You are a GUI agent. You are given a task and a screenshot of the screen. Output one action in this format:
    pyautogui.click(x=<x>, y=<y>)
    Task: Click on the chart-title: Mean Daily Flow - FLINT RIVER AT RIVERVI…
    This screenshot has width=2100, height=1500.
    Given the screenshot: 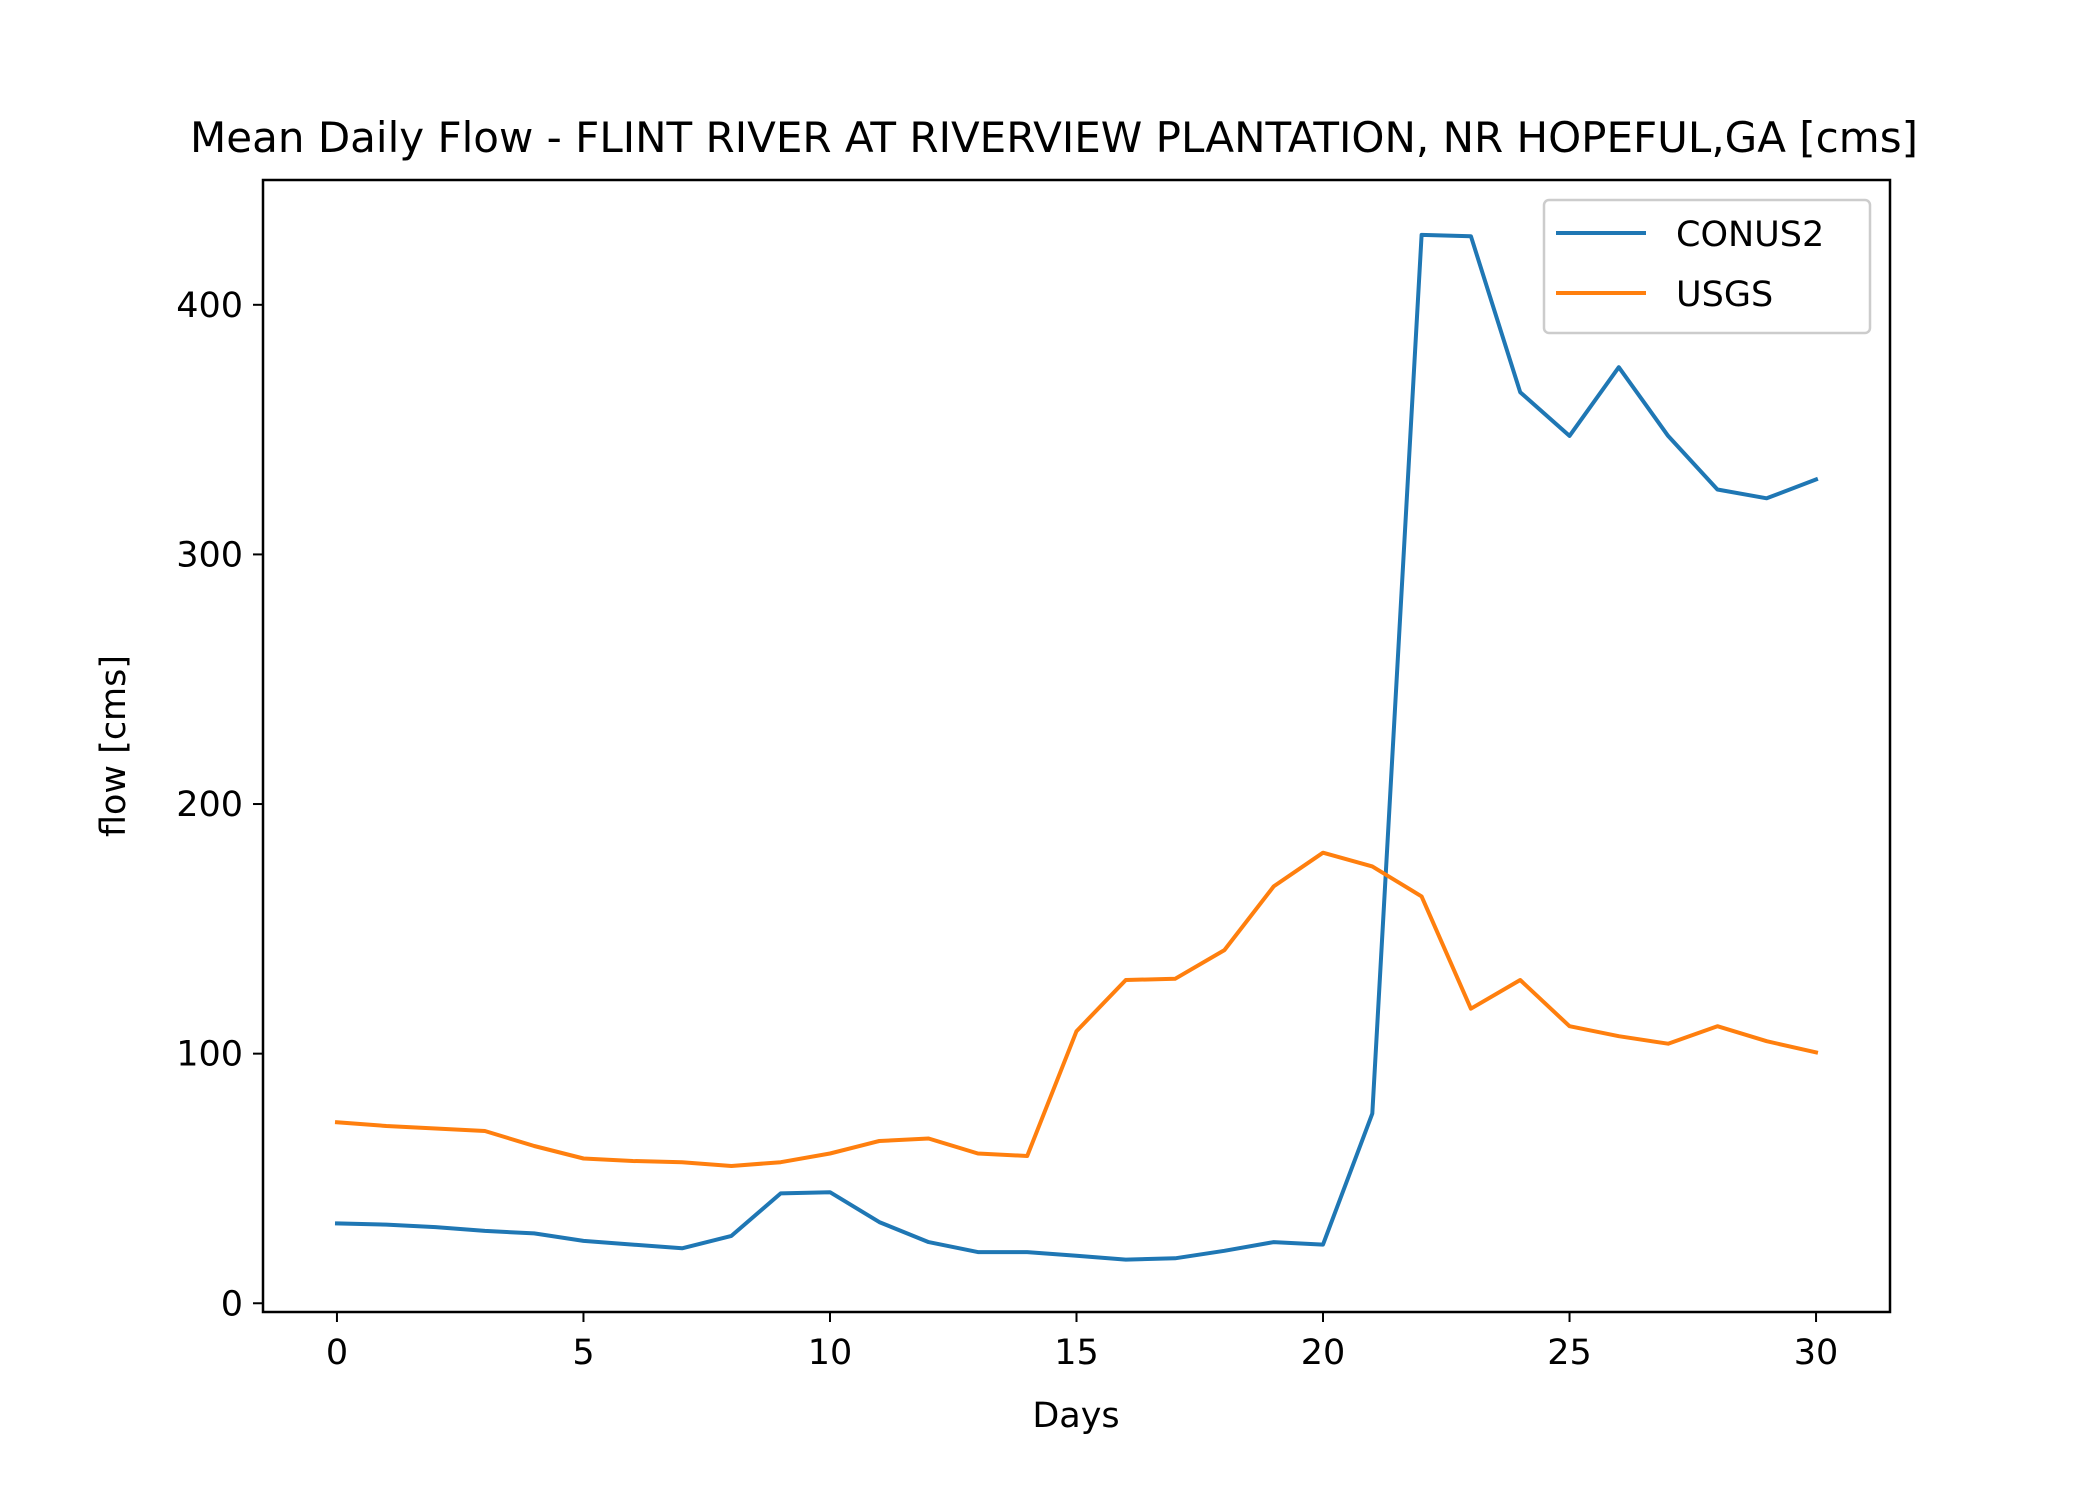 What is the action you would take?
    pyautogui.click(x=1054, y=137)
    